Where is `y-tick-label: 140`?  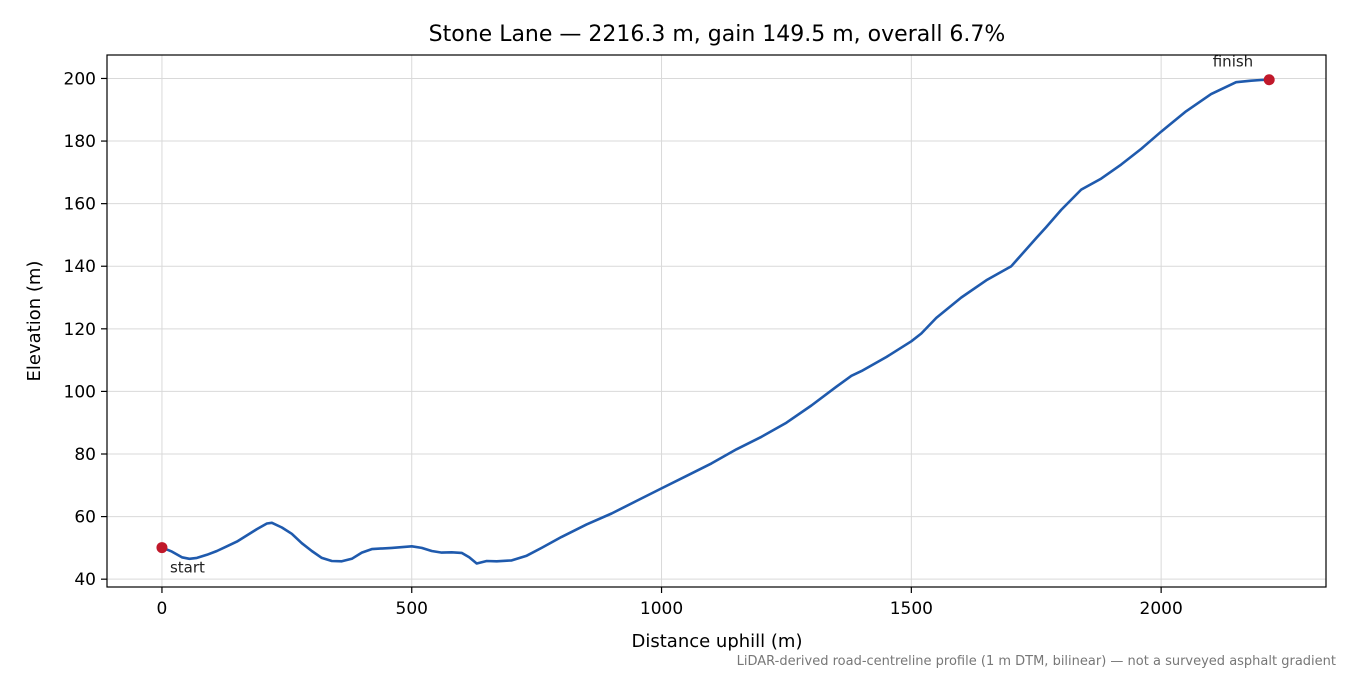 y-tick-label: 140 is located at coordinates (80, 267).